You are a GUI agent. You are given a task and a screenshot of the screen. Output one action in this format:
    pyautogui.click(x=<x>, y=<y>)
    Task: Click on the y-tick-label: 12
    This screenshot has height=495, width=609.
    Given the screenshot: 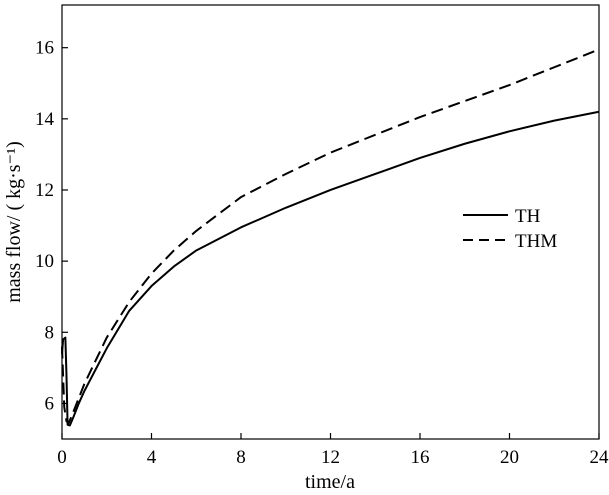 What is the action you would take?
    pyautogui.click(x=44, y=190)
    